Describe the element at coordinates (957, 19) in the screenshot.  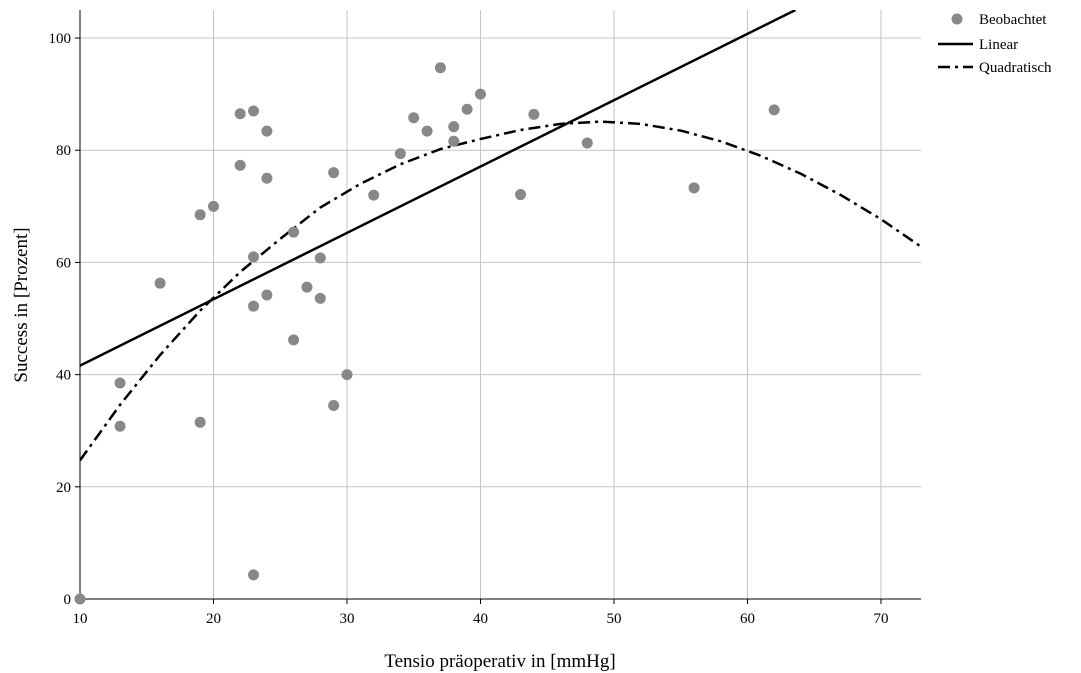
I see `legend-marker-observed` at that location.